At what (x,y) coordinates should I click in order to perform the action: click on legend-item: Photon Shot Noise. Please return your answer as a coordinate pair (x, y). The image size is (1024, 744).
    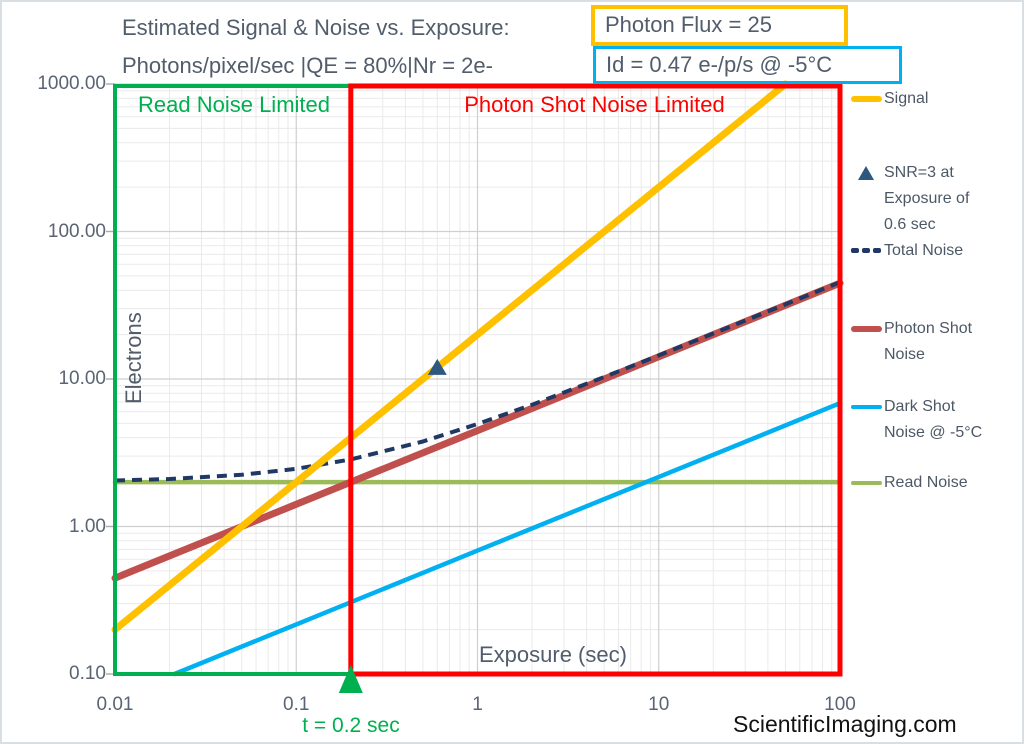
    Looking at the image, I should click on (911, 342).